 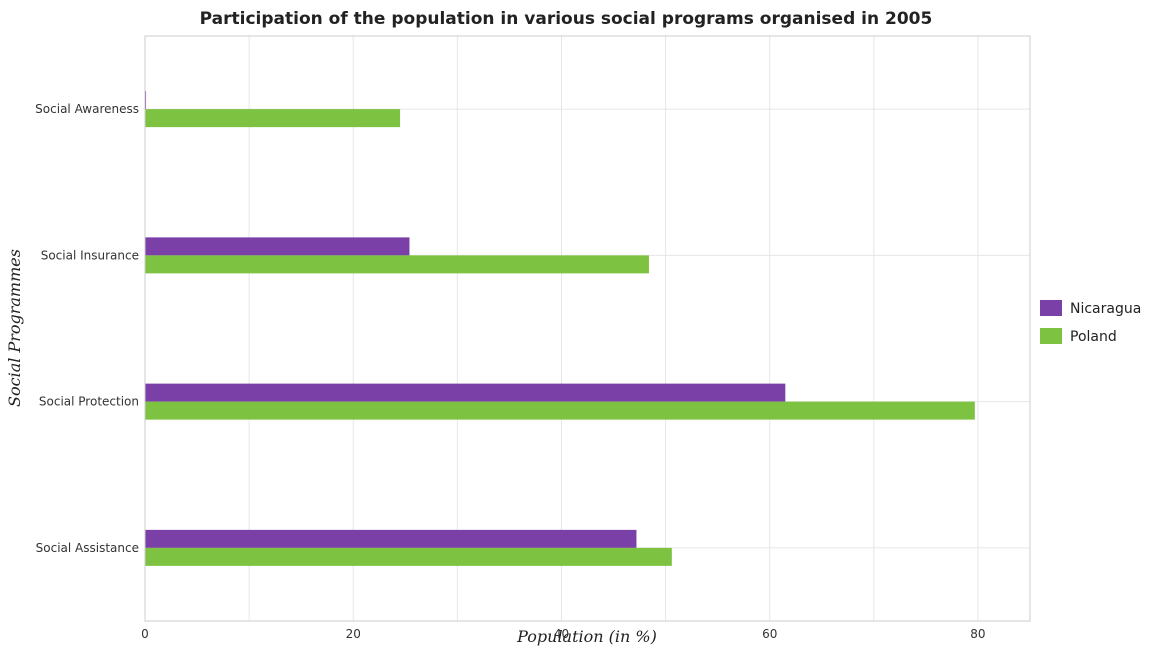 I want to click on y-tick-label: Social Assistance, so click(x=87, y=548).